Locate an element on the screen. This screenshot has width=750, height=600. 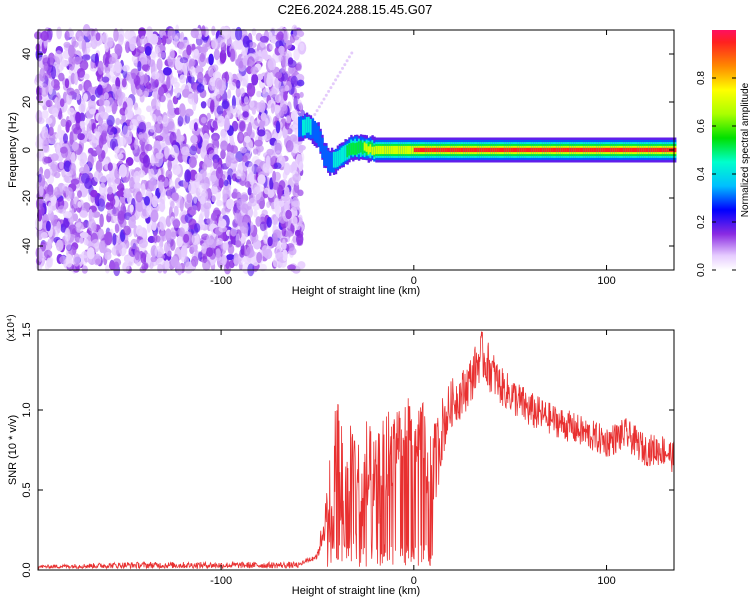
x-tick-label: 100 is located at coordinates (606, 581).